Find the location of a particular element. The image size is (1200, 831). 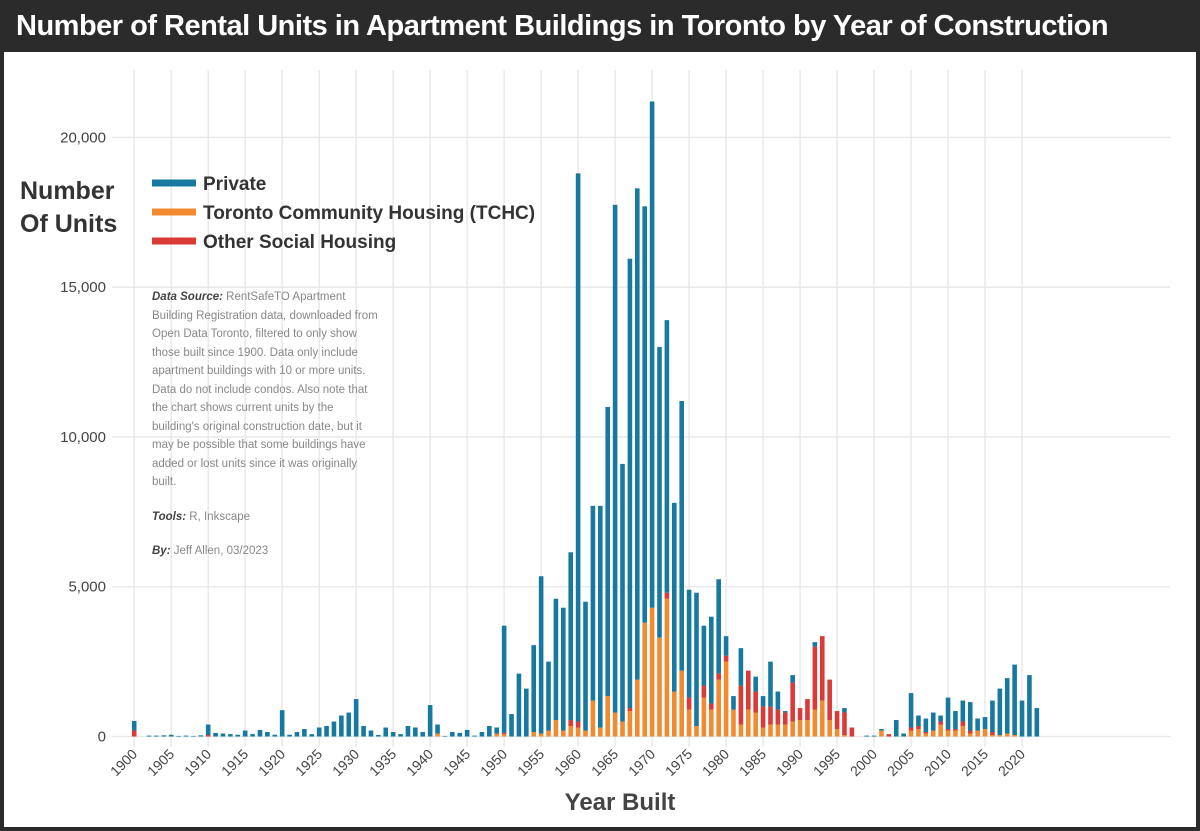

by-text: Jeff Allen, 03/2023 is located at coordinates (221, 551).